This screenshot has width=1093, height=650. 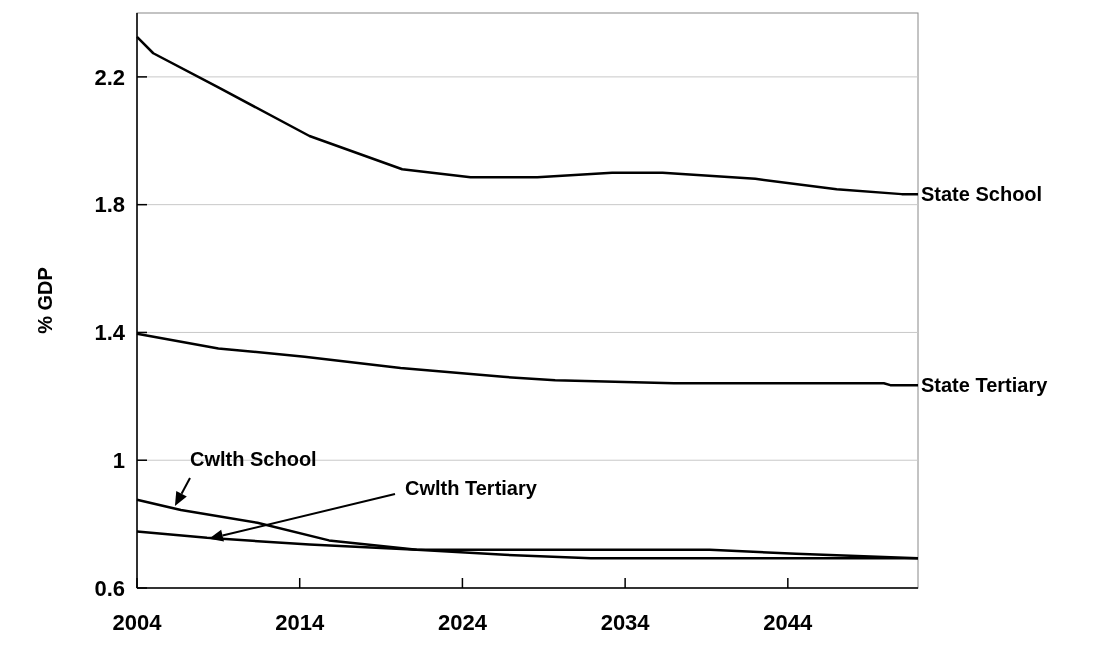 I want to click on y-axis-title: % GDP, so click(x=45, y=300).